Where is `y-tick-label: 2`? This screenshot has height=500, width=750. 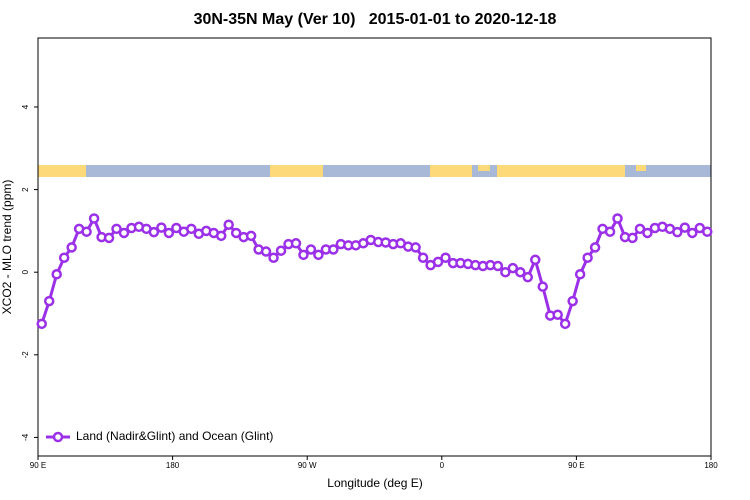
y-tick-label: 2 is located at coordinates (25, 189).